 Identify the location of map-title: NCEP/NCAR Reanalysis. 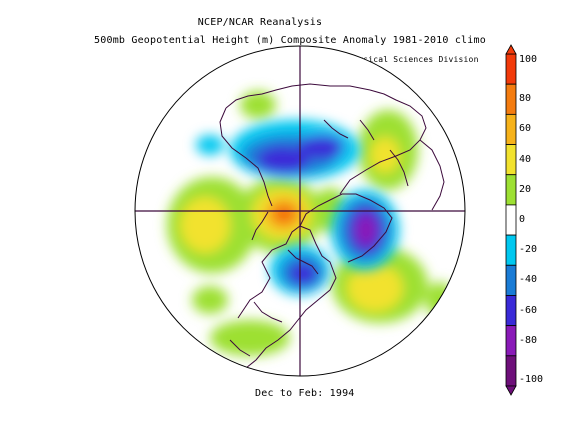
(260, 22).